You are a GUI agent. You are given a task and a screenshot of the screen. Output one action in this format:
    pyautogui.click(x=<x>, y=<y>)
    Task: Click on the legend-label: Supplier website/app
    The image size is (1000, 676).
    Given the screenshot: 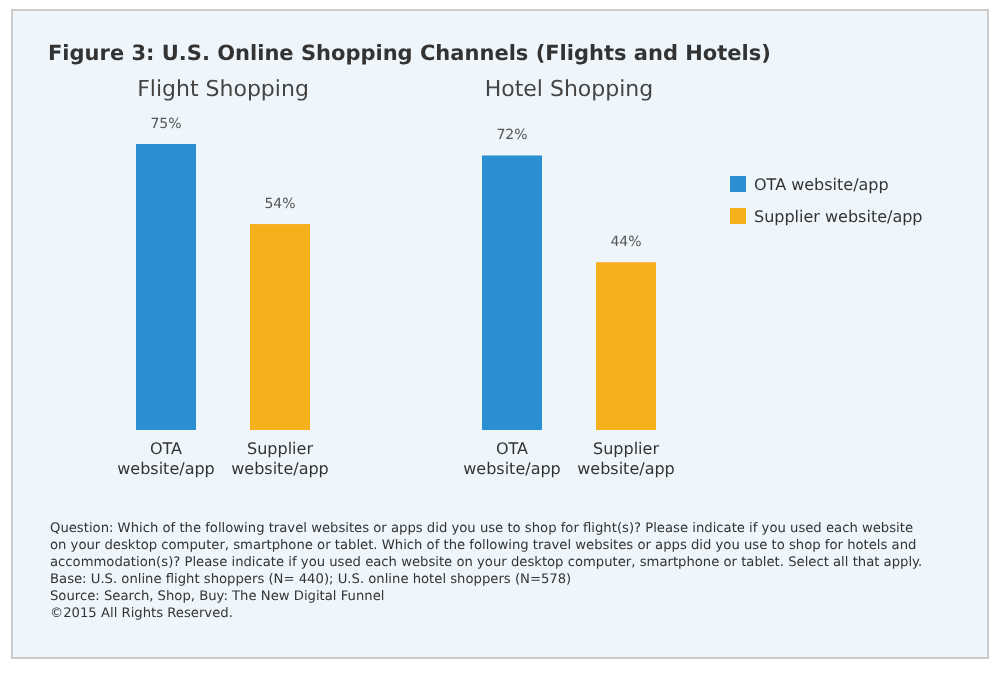 What is the action you would take?
    pyautogui.click(x=838, y=217)
    